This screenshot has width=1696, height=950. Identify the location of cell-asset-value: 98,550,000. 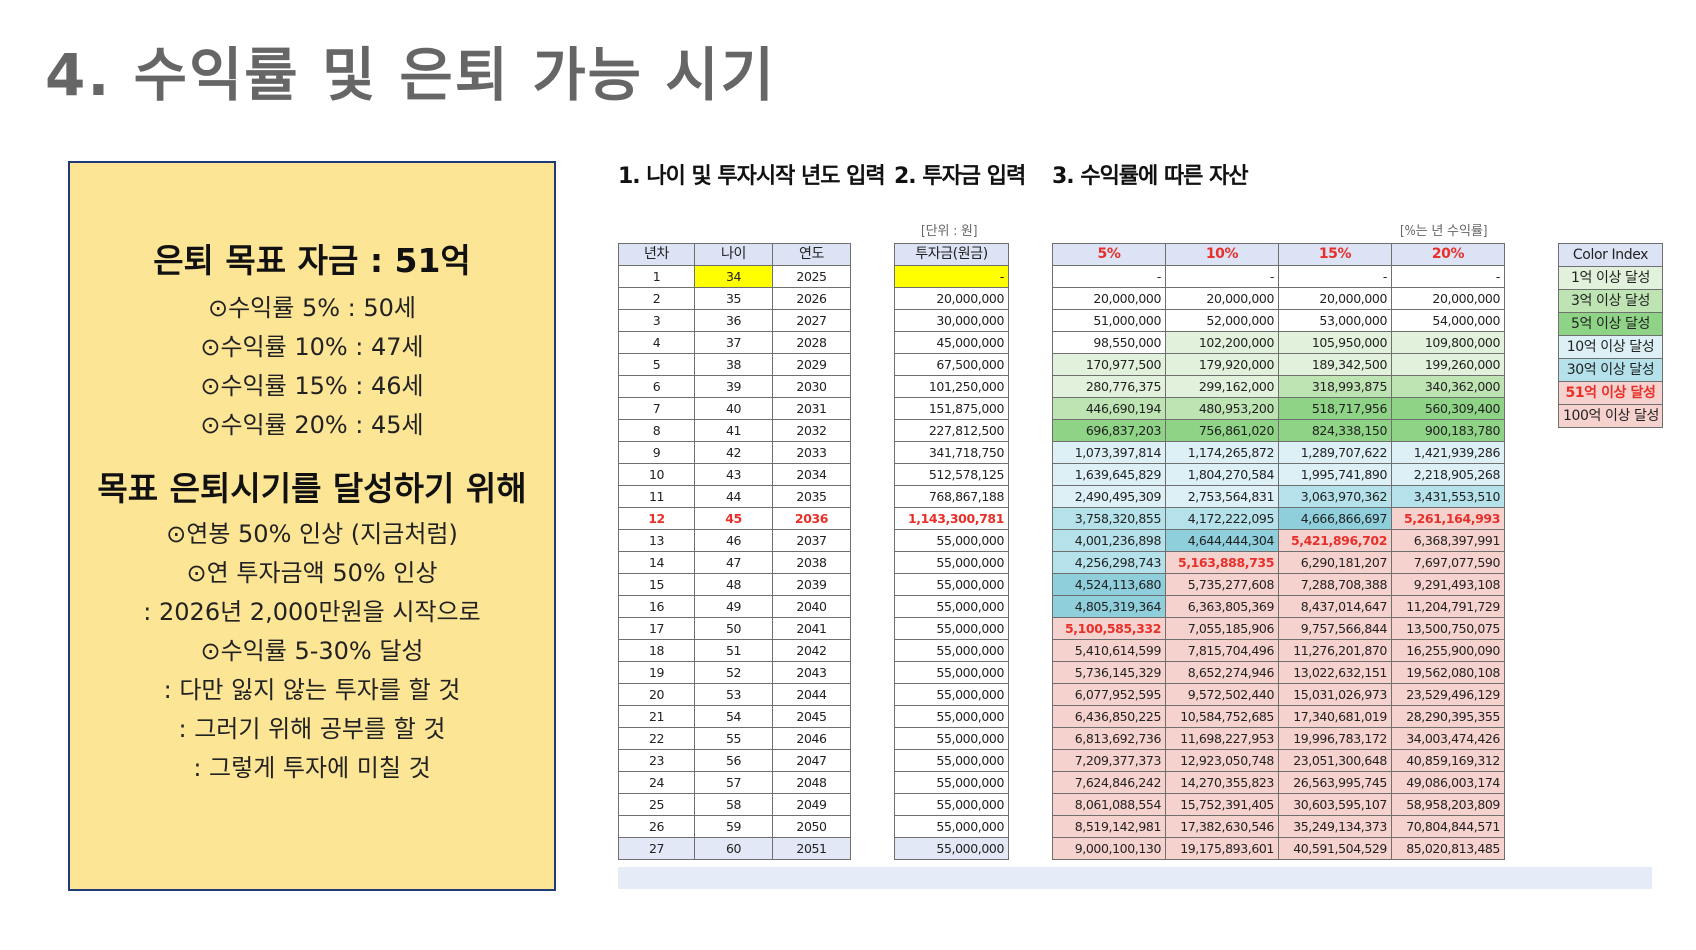
(1109, 342).